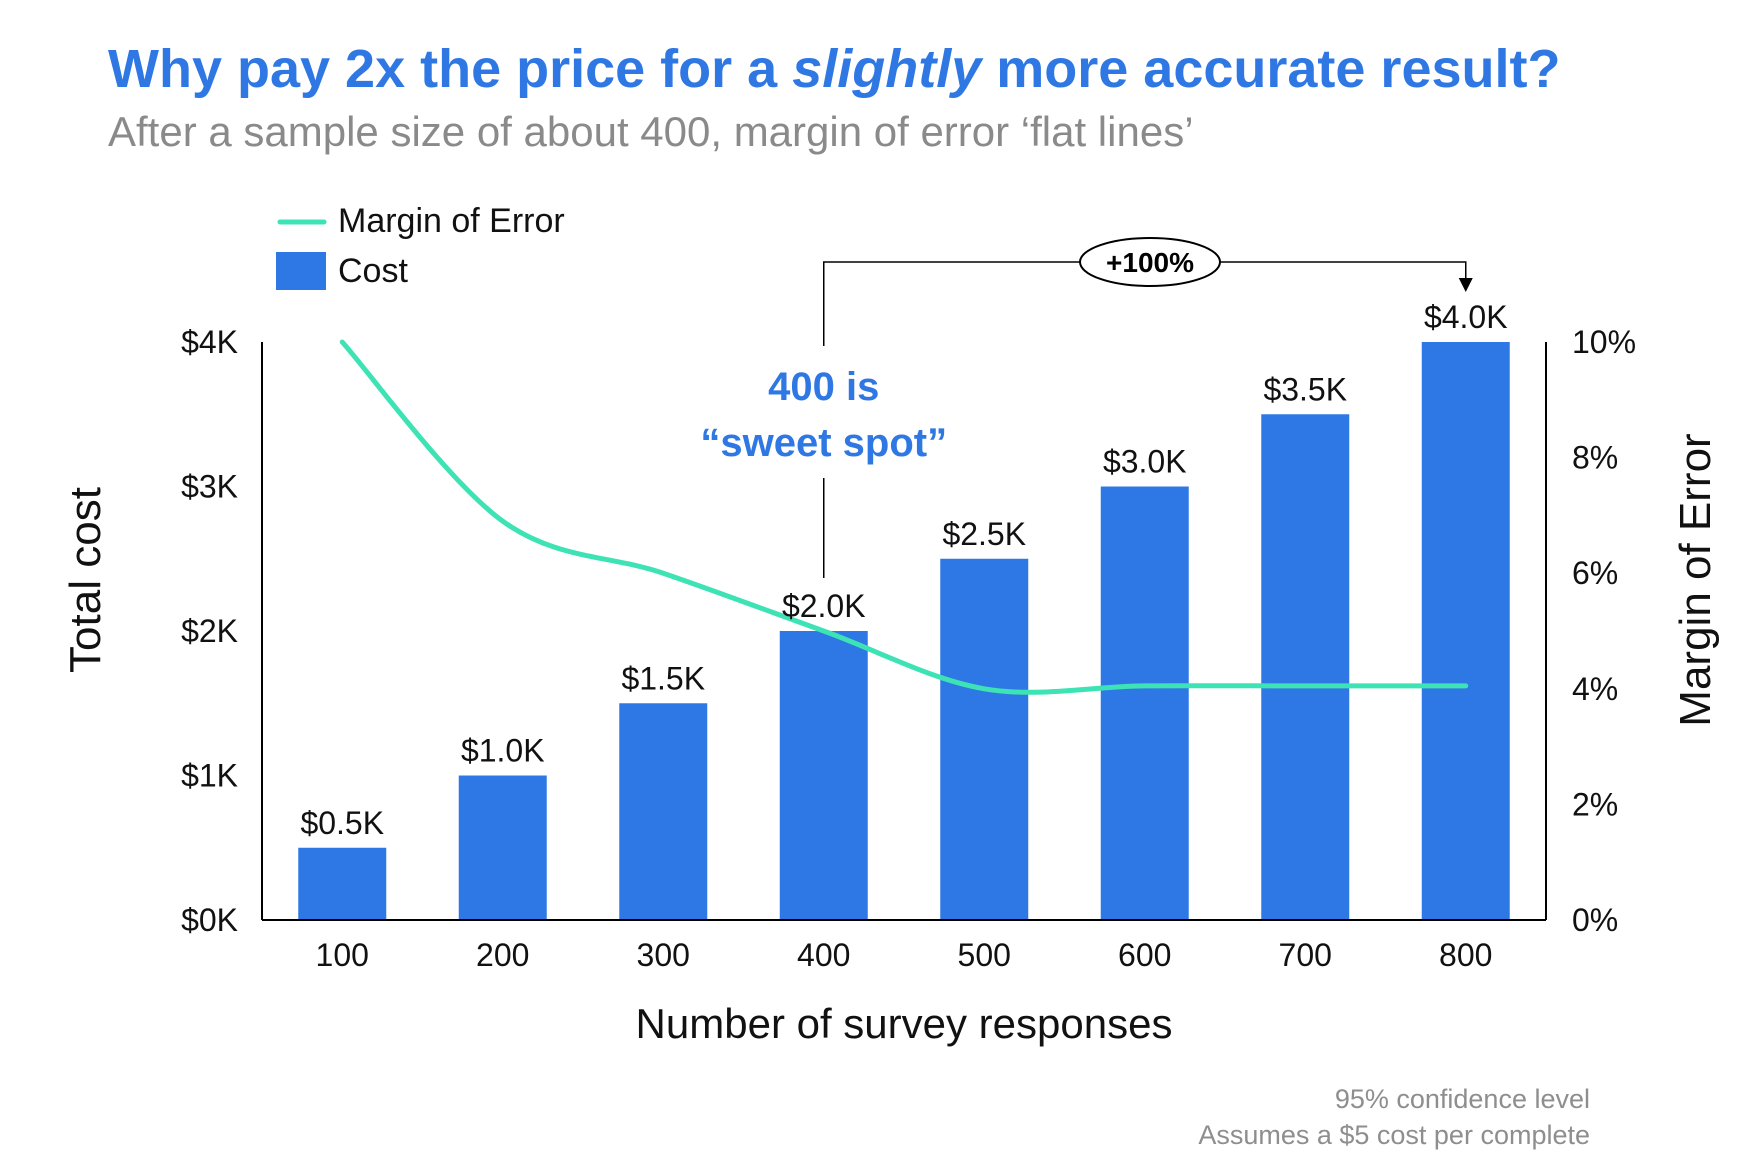 The height and width of the screenshot is (1168, 1740). What do you see at coordinates (904, 1023) in the screenshot?
I see `x-axis-title: Number of survey responses` at bounding box center [904, 1023].